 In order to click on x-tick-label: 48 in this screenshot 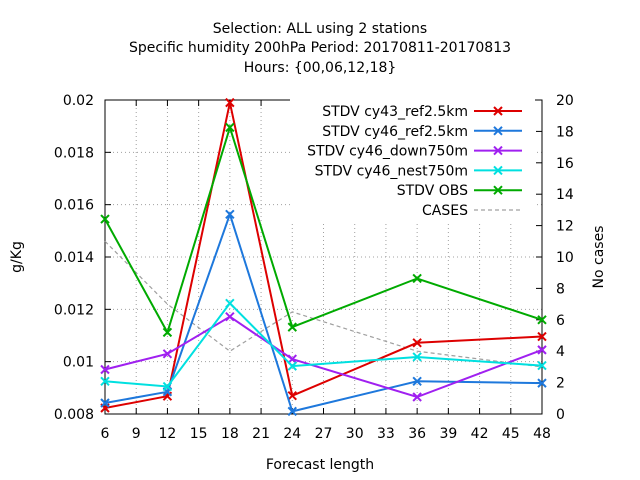, I will do `click(542, 434)`.